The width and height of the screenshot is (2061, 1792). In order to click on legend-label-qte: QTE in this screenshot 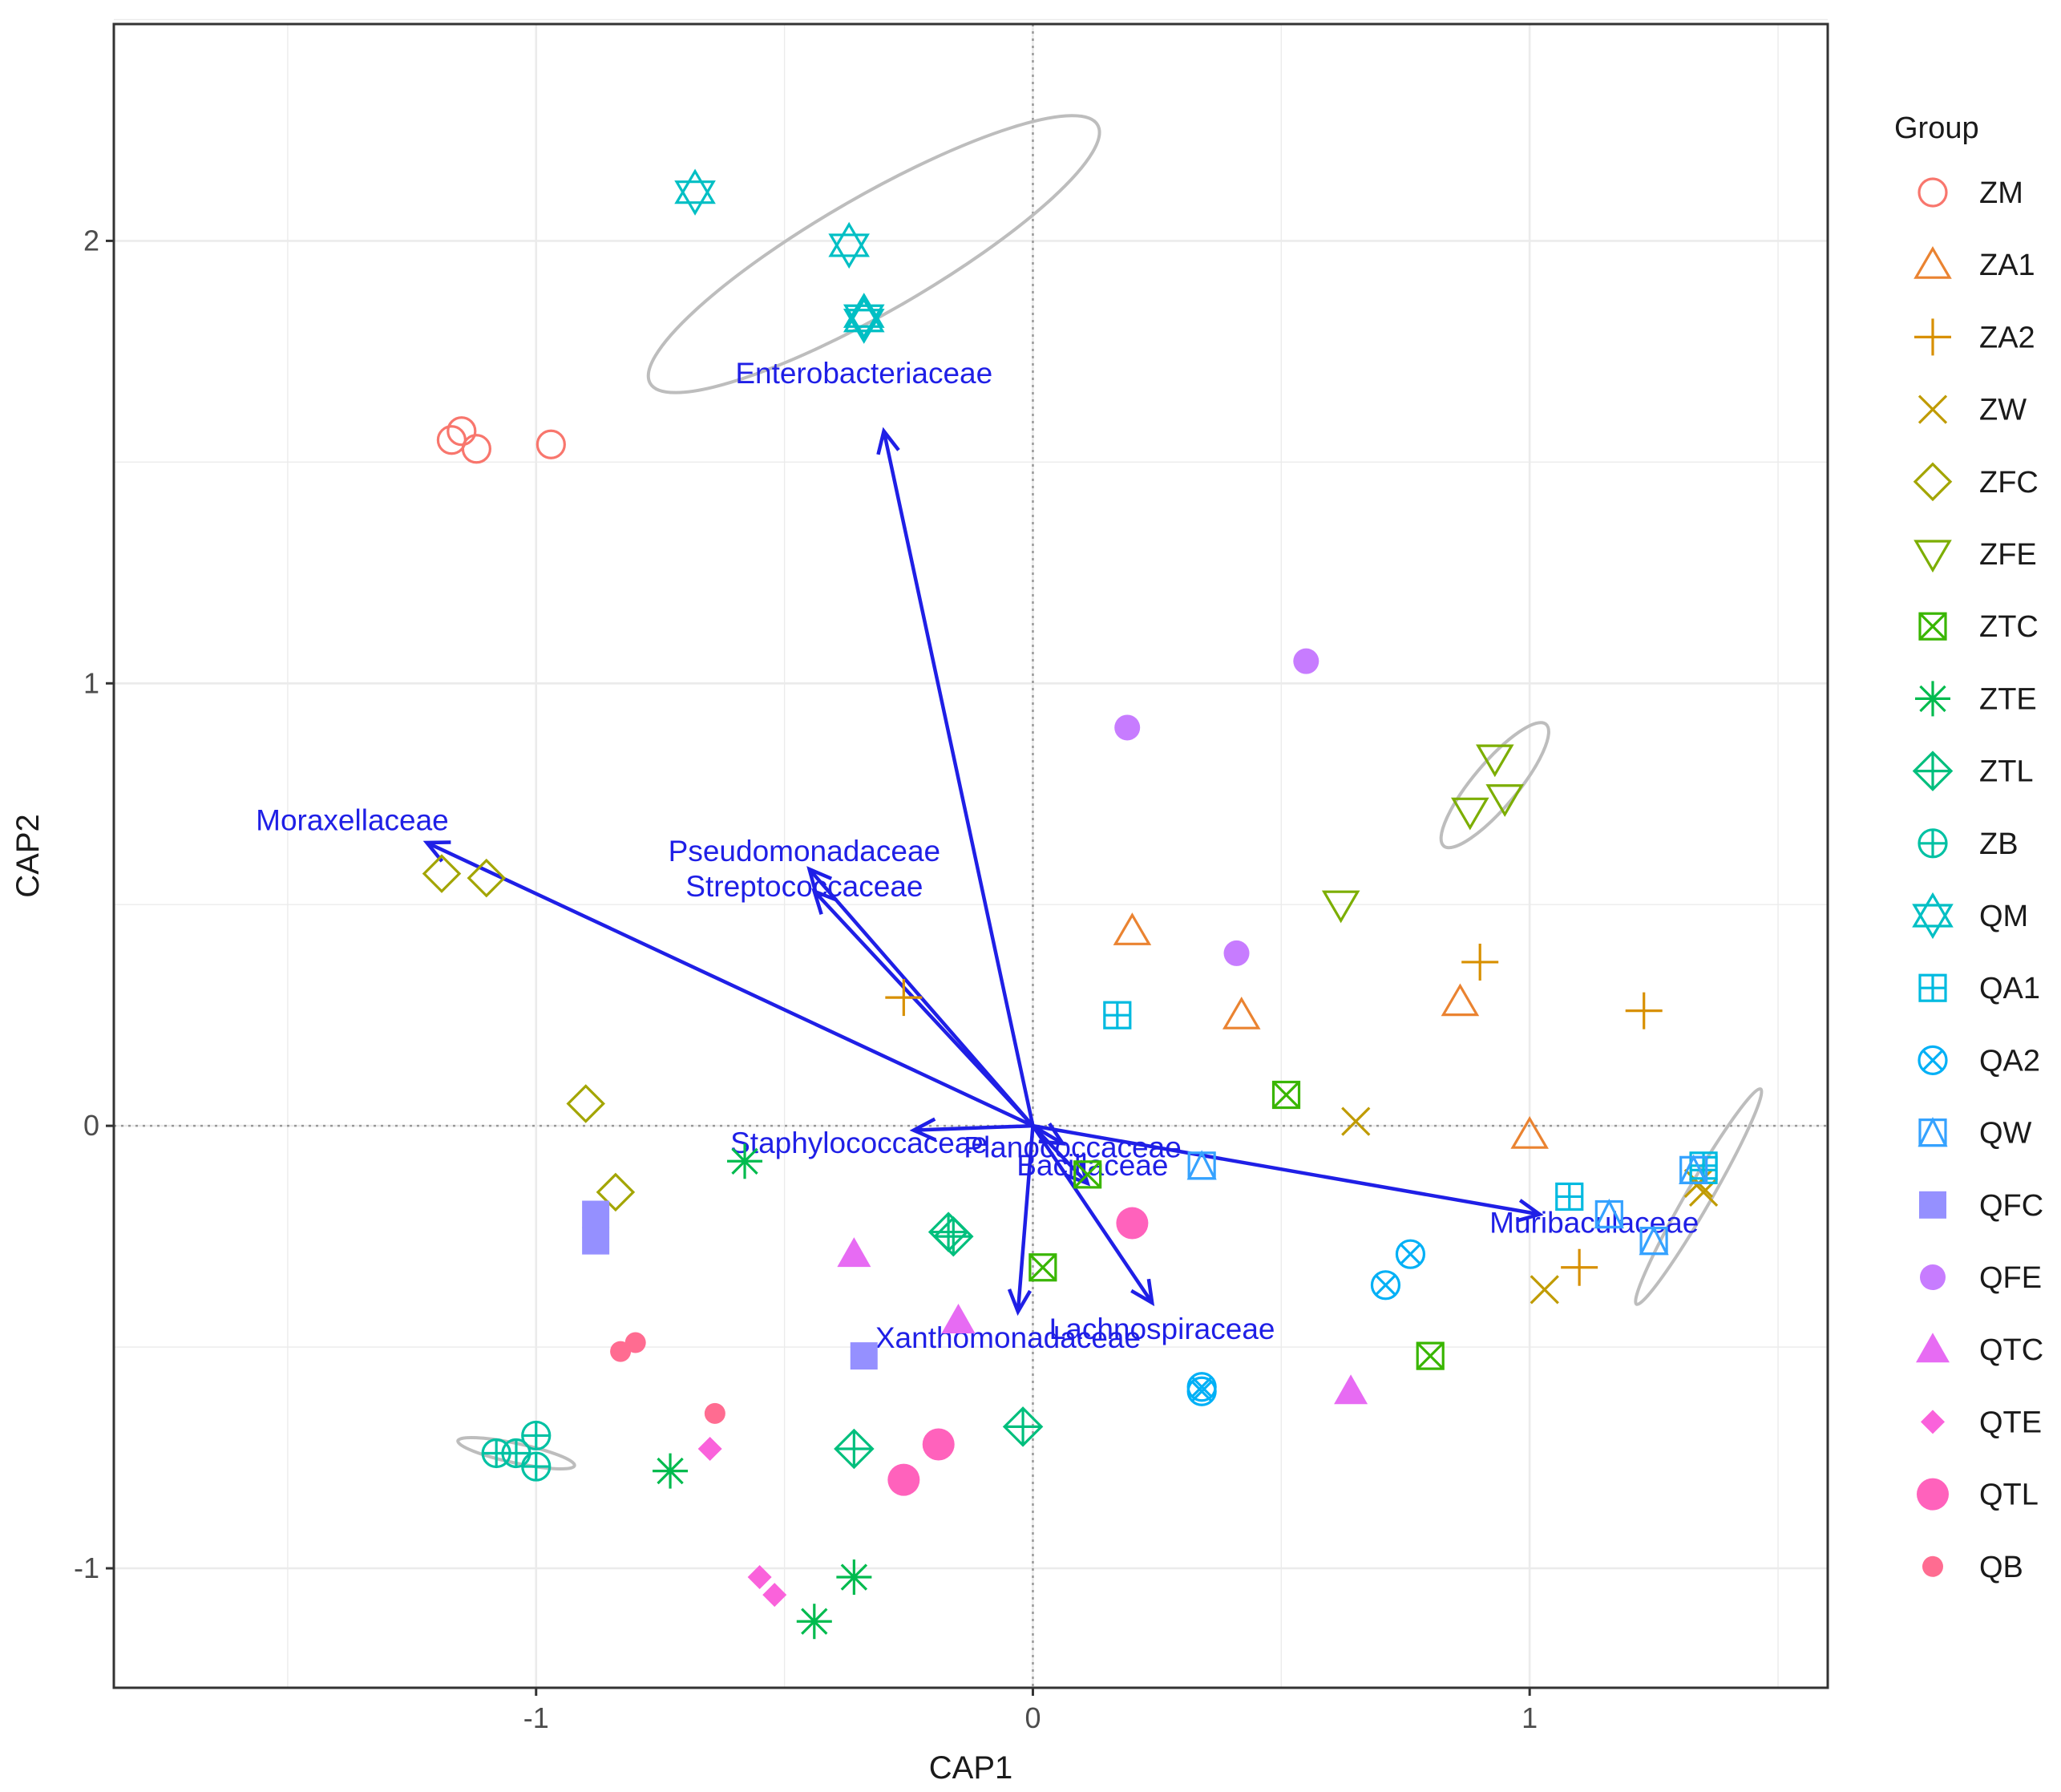, I will do `click(2010, 1422)`.